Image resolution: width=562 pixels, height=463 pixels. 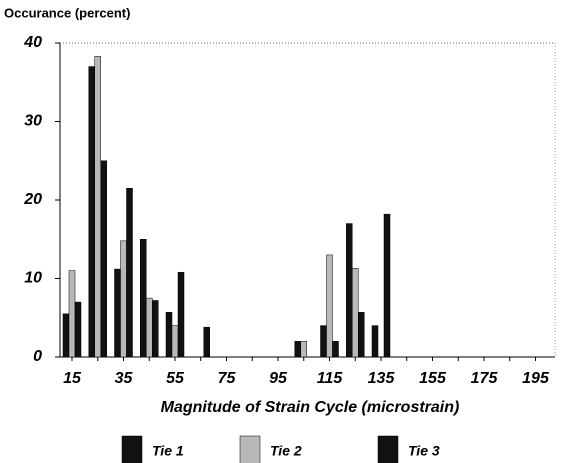 What do you see at coordinates (33, 121) in the screenshot?
I see `y-tick-label: 30` at bounding box center [33, 121].